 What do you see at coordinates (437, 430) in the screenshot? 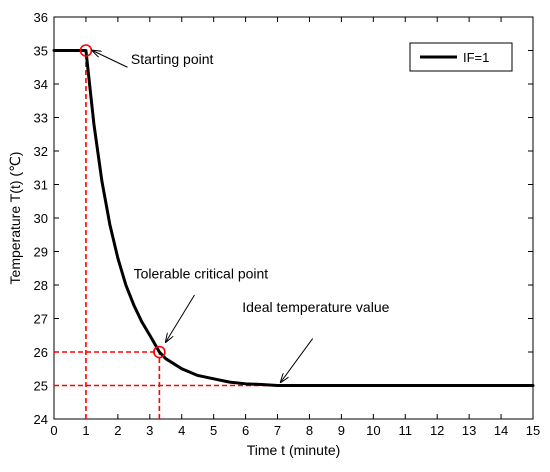
I see `x-tick-label: 12` at bounding box center [437, 430].